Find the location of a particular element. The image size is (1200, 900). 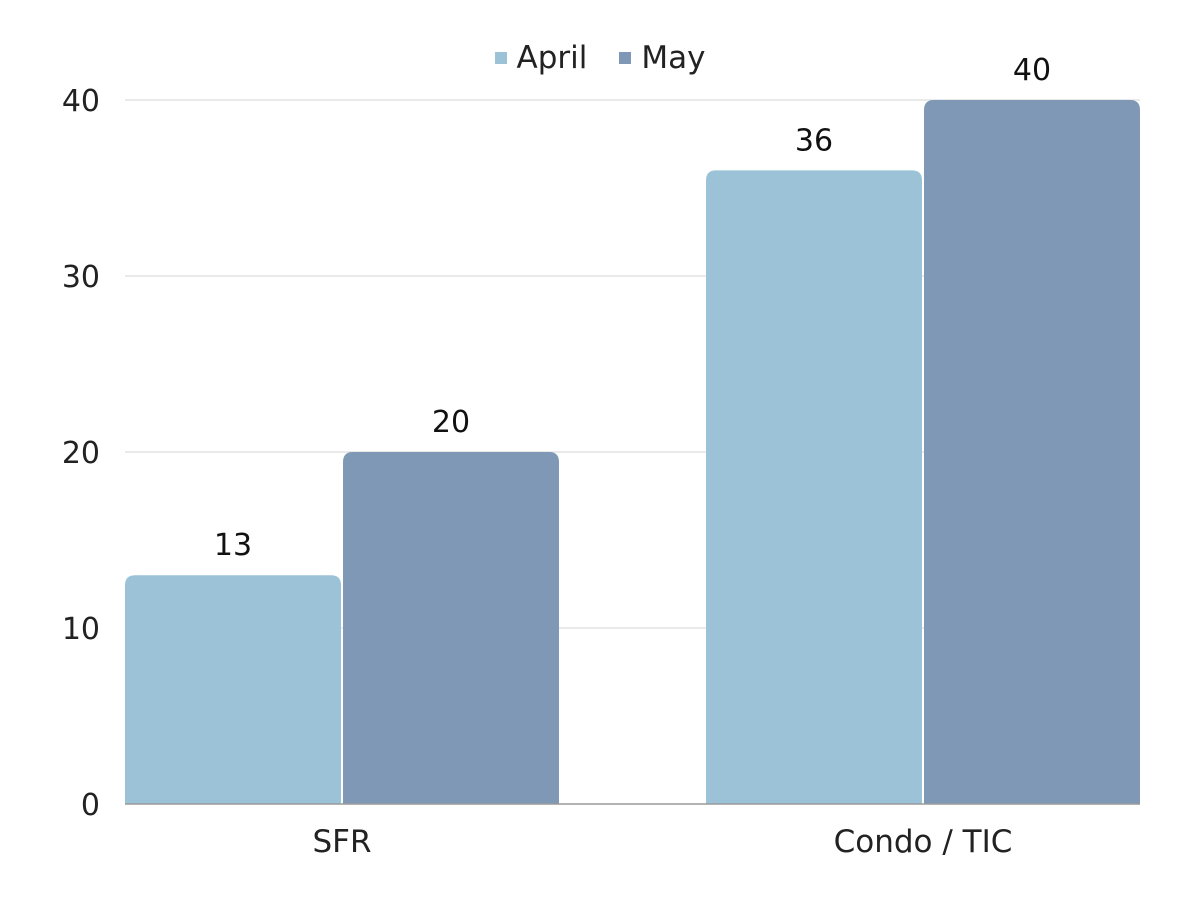

legend-label-april: April is located at coordinates (552, 58).